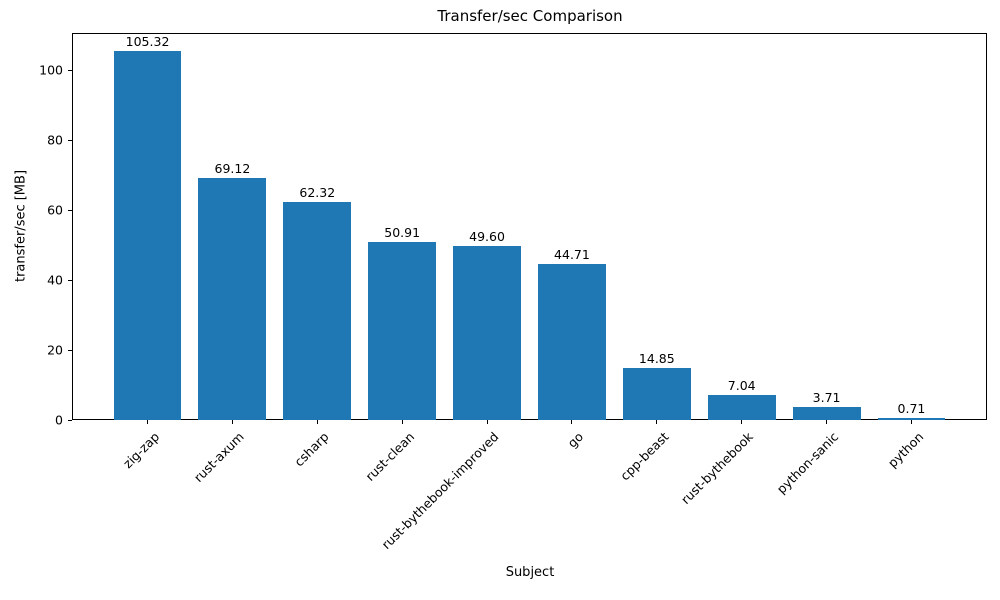 This screenshot has height=600, width=1000. Describe the element at coordinates (389, 456) in the screenshot. I see `x-tick-label: rust-clean` at that location.